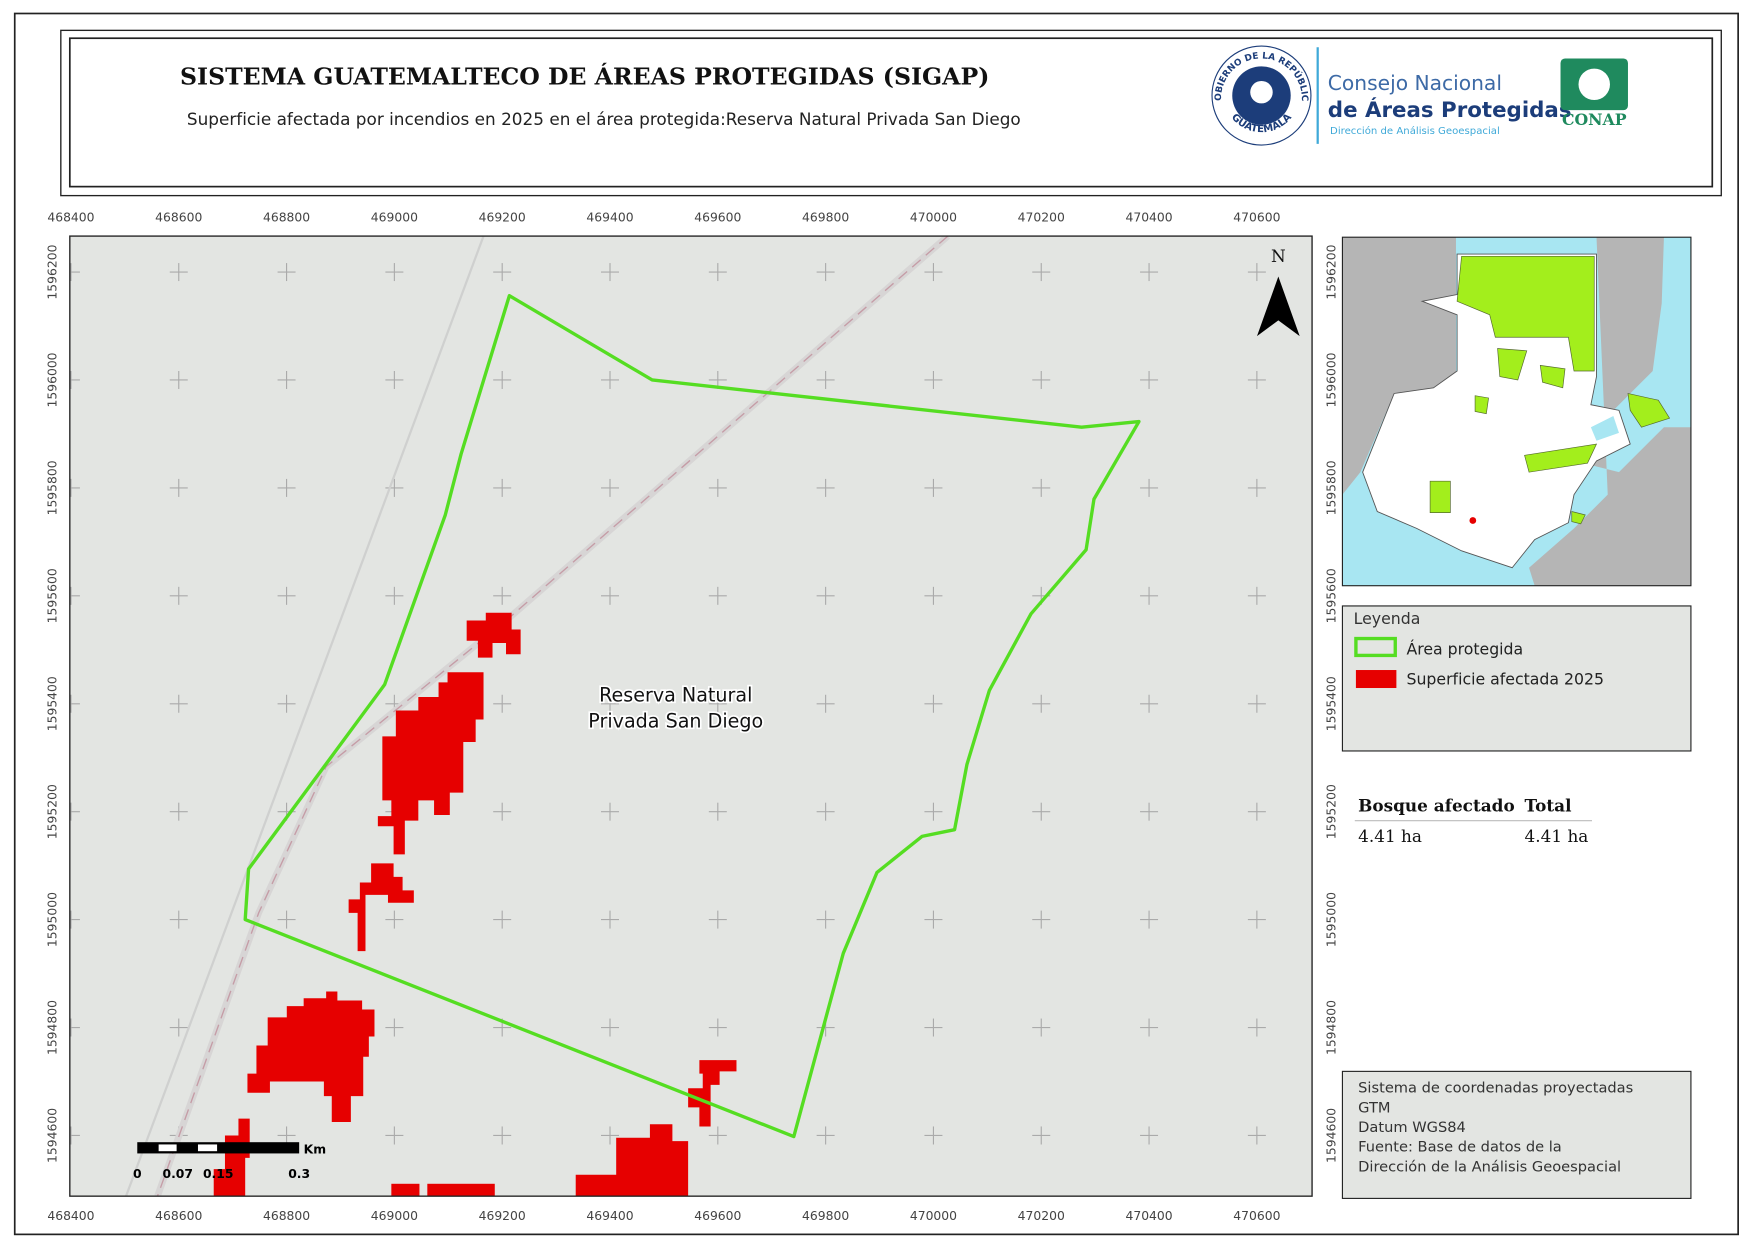  I want to click on info-line: GTM, so click(1374, 1107).